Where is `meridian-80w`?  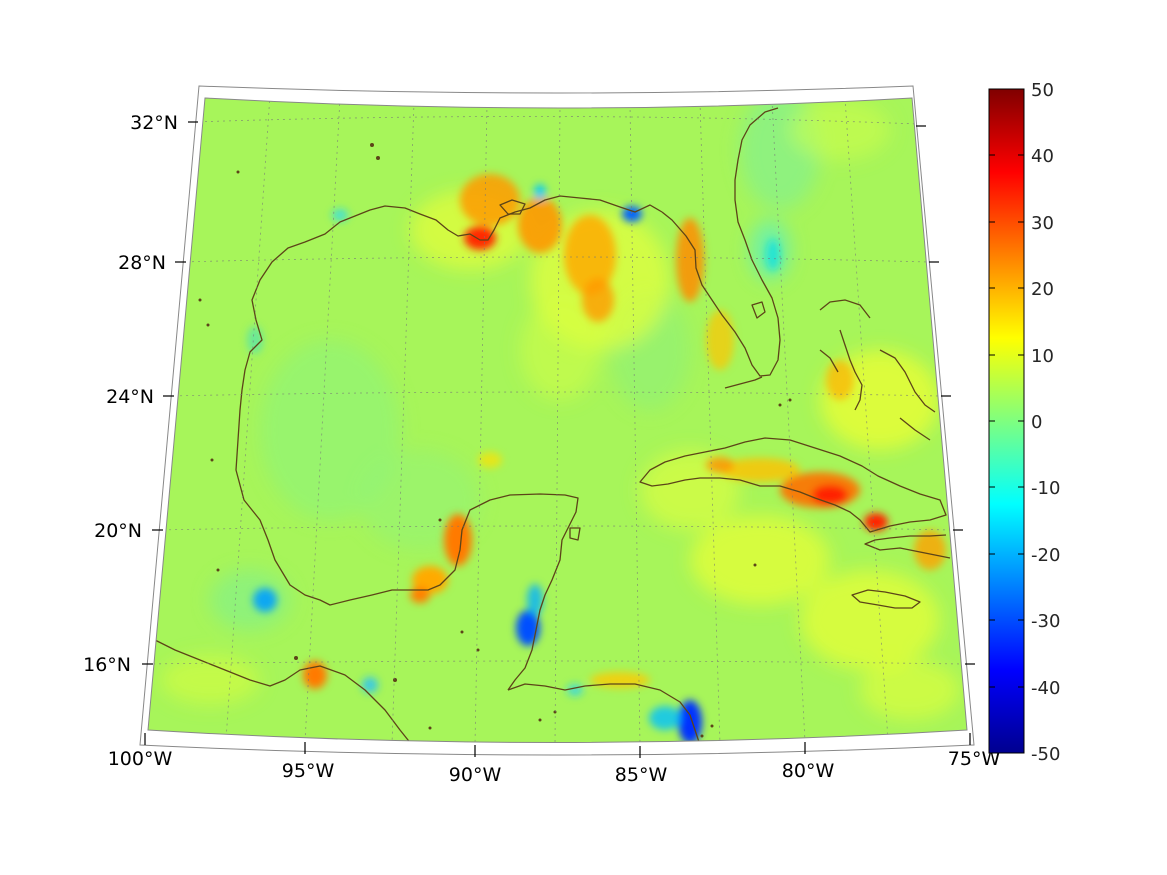
meridian-80w is located at coordinates (481, 423).